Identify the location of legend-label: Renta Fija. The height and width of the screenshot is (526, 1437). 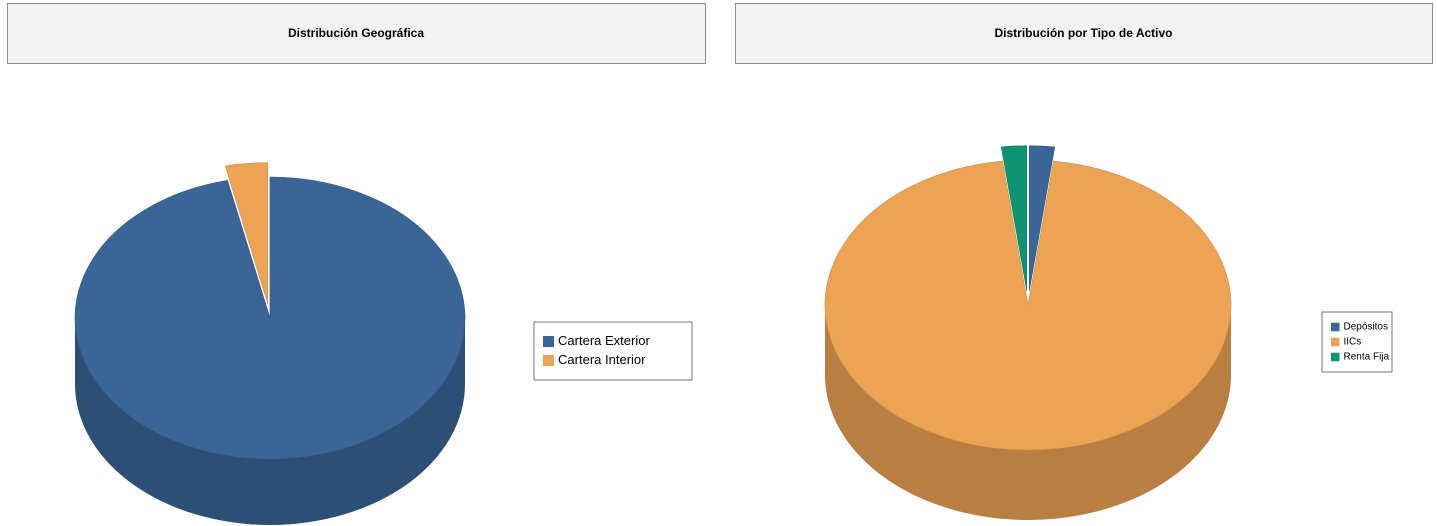
(1367, 357).